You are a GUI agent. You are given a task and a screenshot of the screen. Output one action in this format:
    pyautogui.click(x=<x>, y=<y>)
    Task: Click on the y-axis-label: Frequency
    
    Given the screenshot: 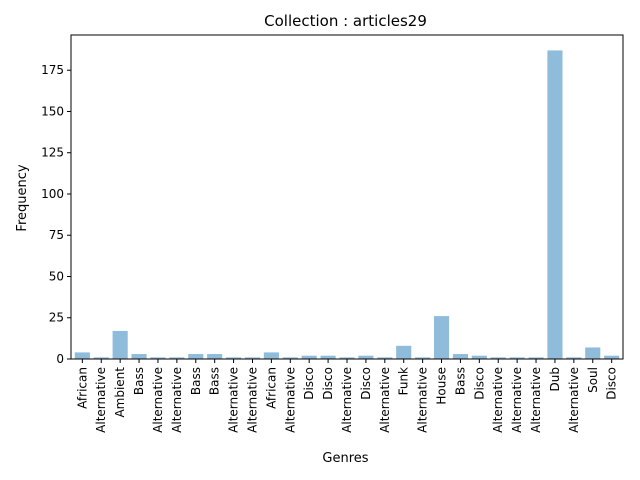 What is the action you would take?
    pyautogui.click(x=22, y=197)
    